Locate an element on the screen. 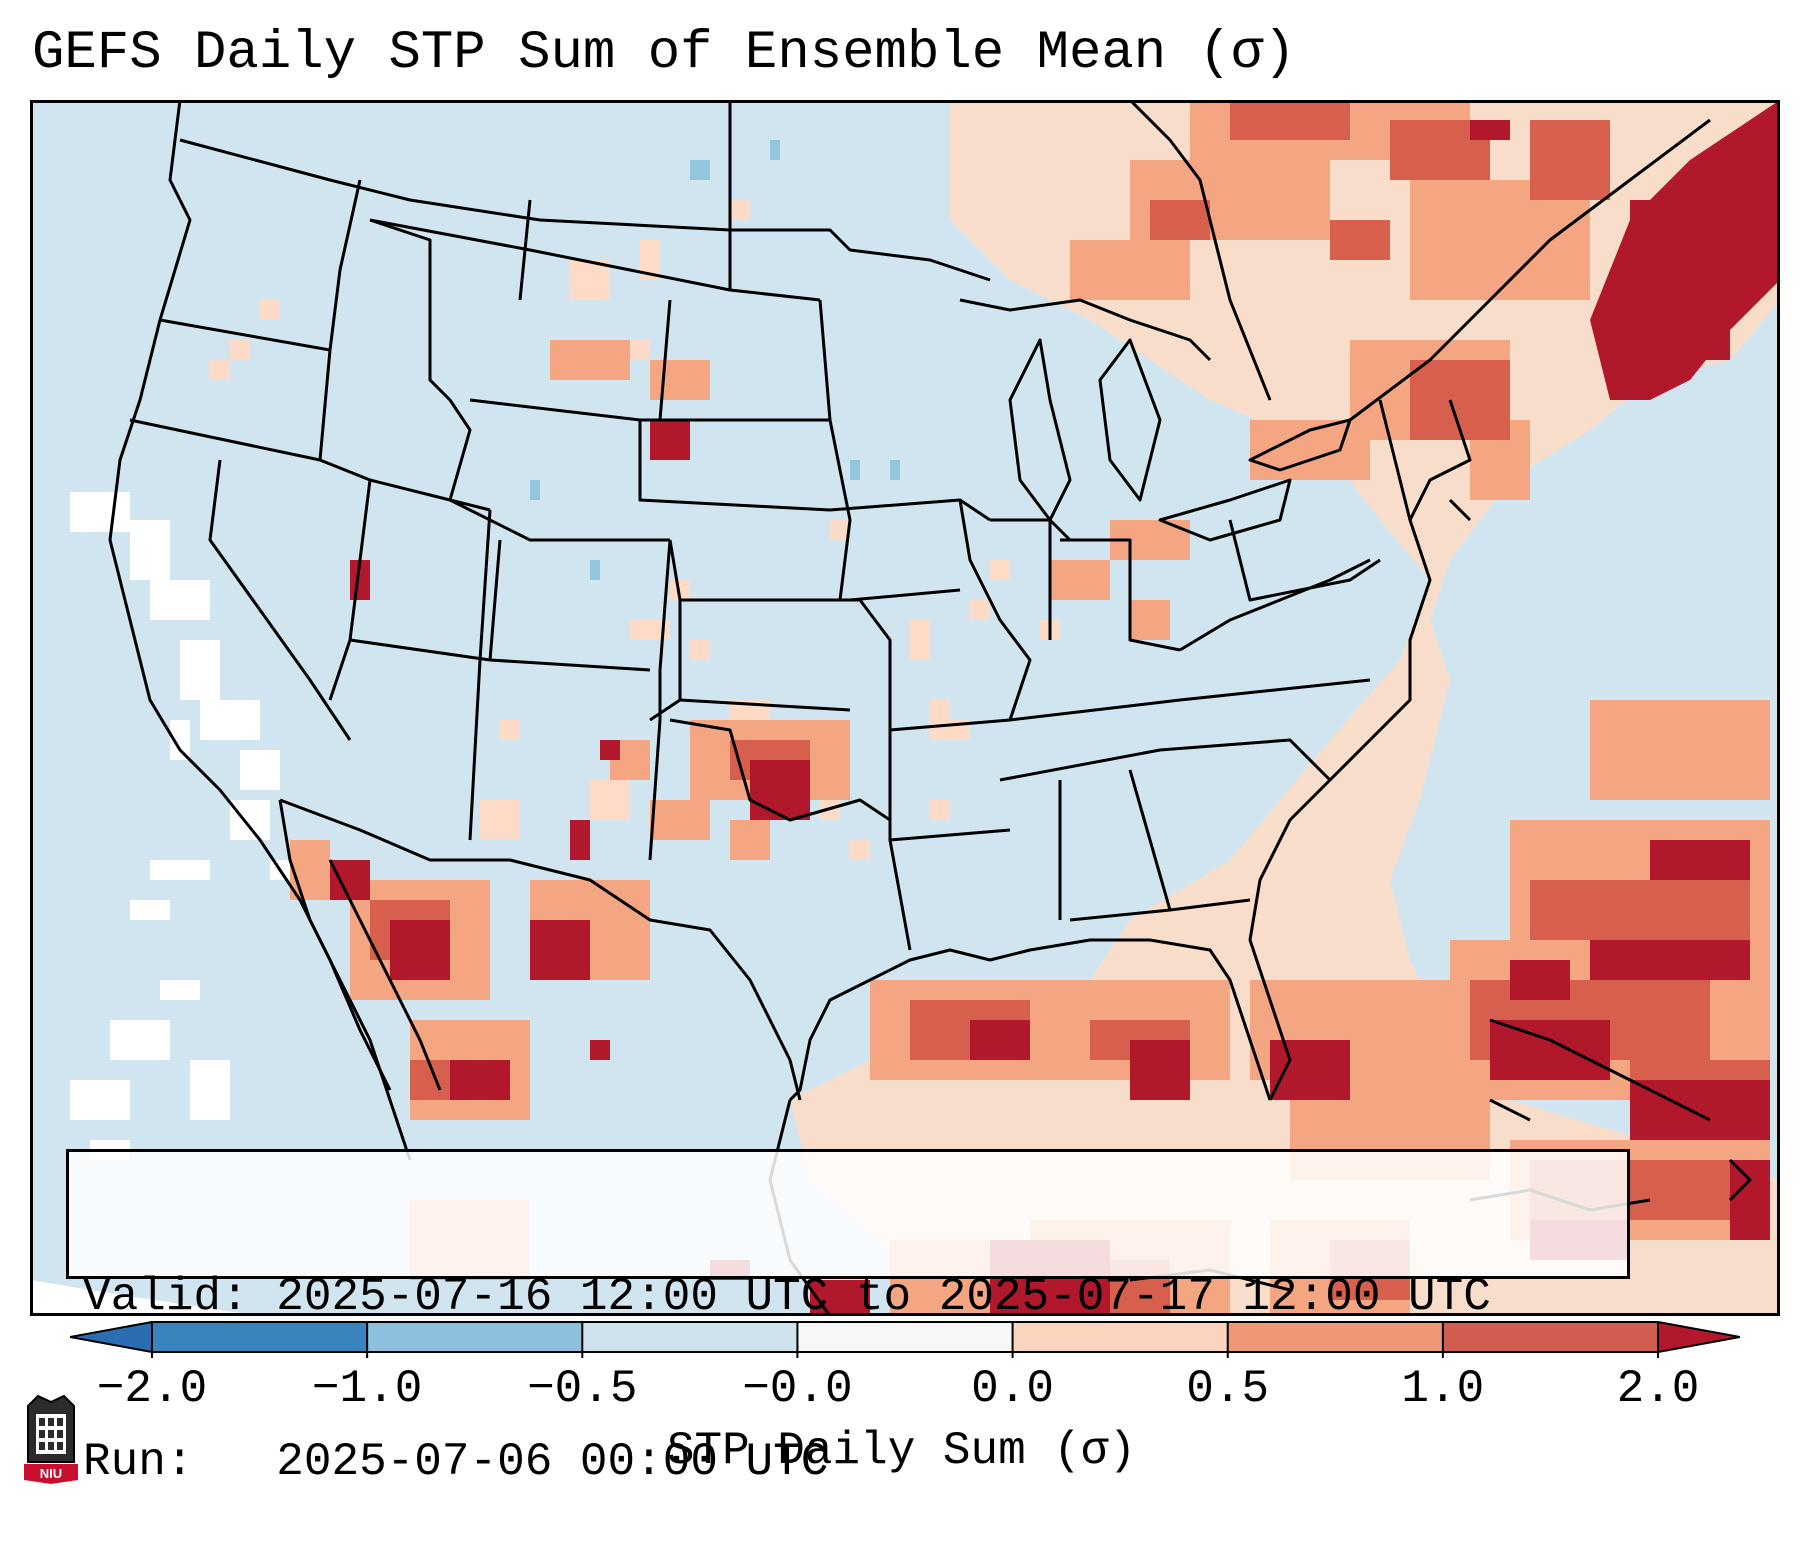 This screenshot has height=1545, width=1803. colorbar-outline-ends-right is located at coordinates (1698, 1337).